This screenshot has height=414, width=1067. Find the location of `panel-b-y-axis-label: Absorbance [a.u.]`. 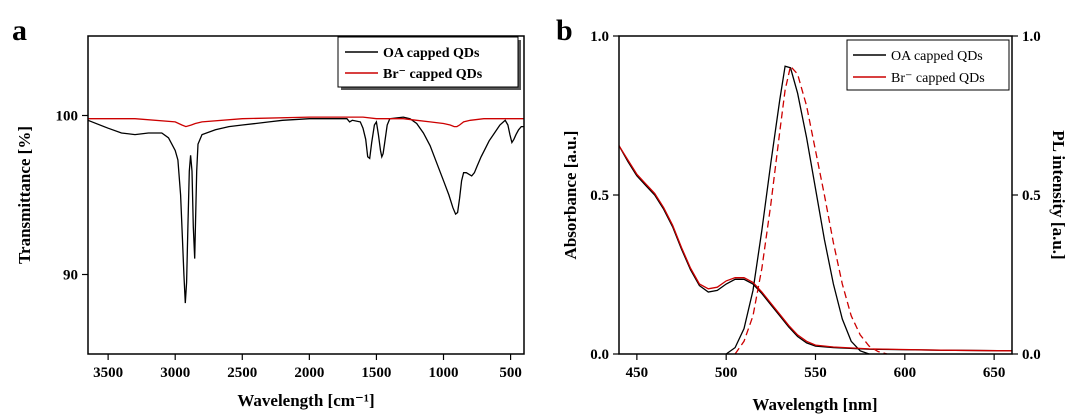

panel-b-y-axis-label: Absorbance [a.u.] is located at coordinates (570, 195).